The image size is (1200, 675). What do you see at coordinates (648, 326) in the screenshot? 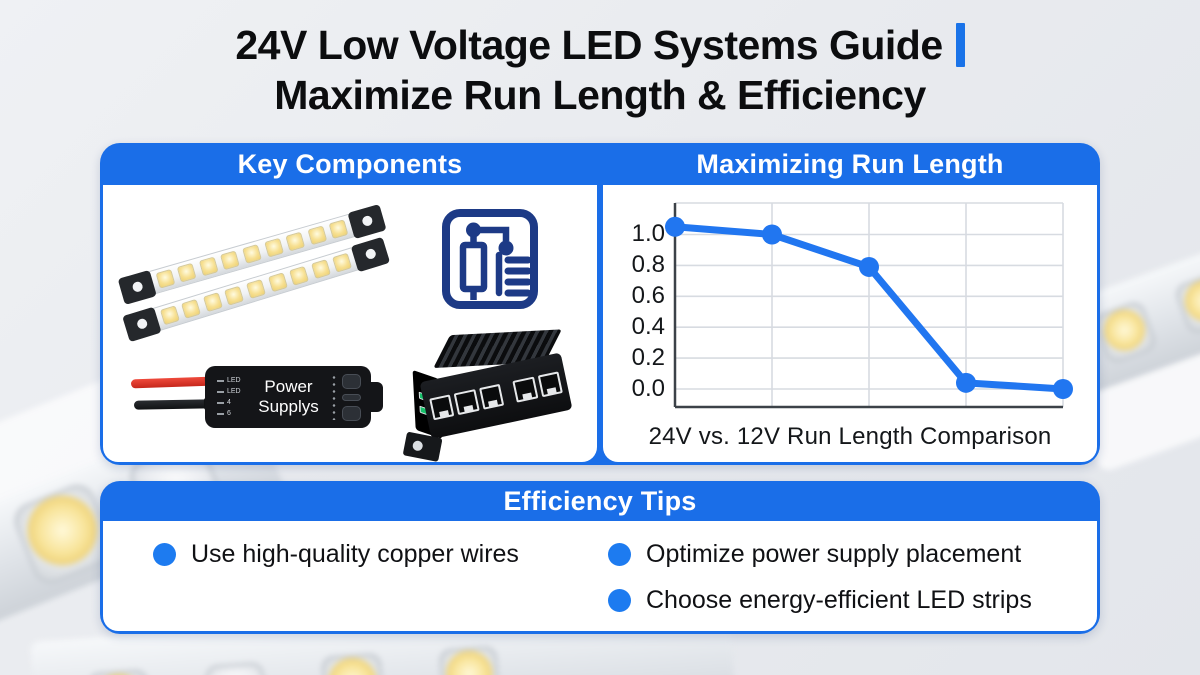
I see `y-tick-label: 0.4` at bounding box center [648, 326].